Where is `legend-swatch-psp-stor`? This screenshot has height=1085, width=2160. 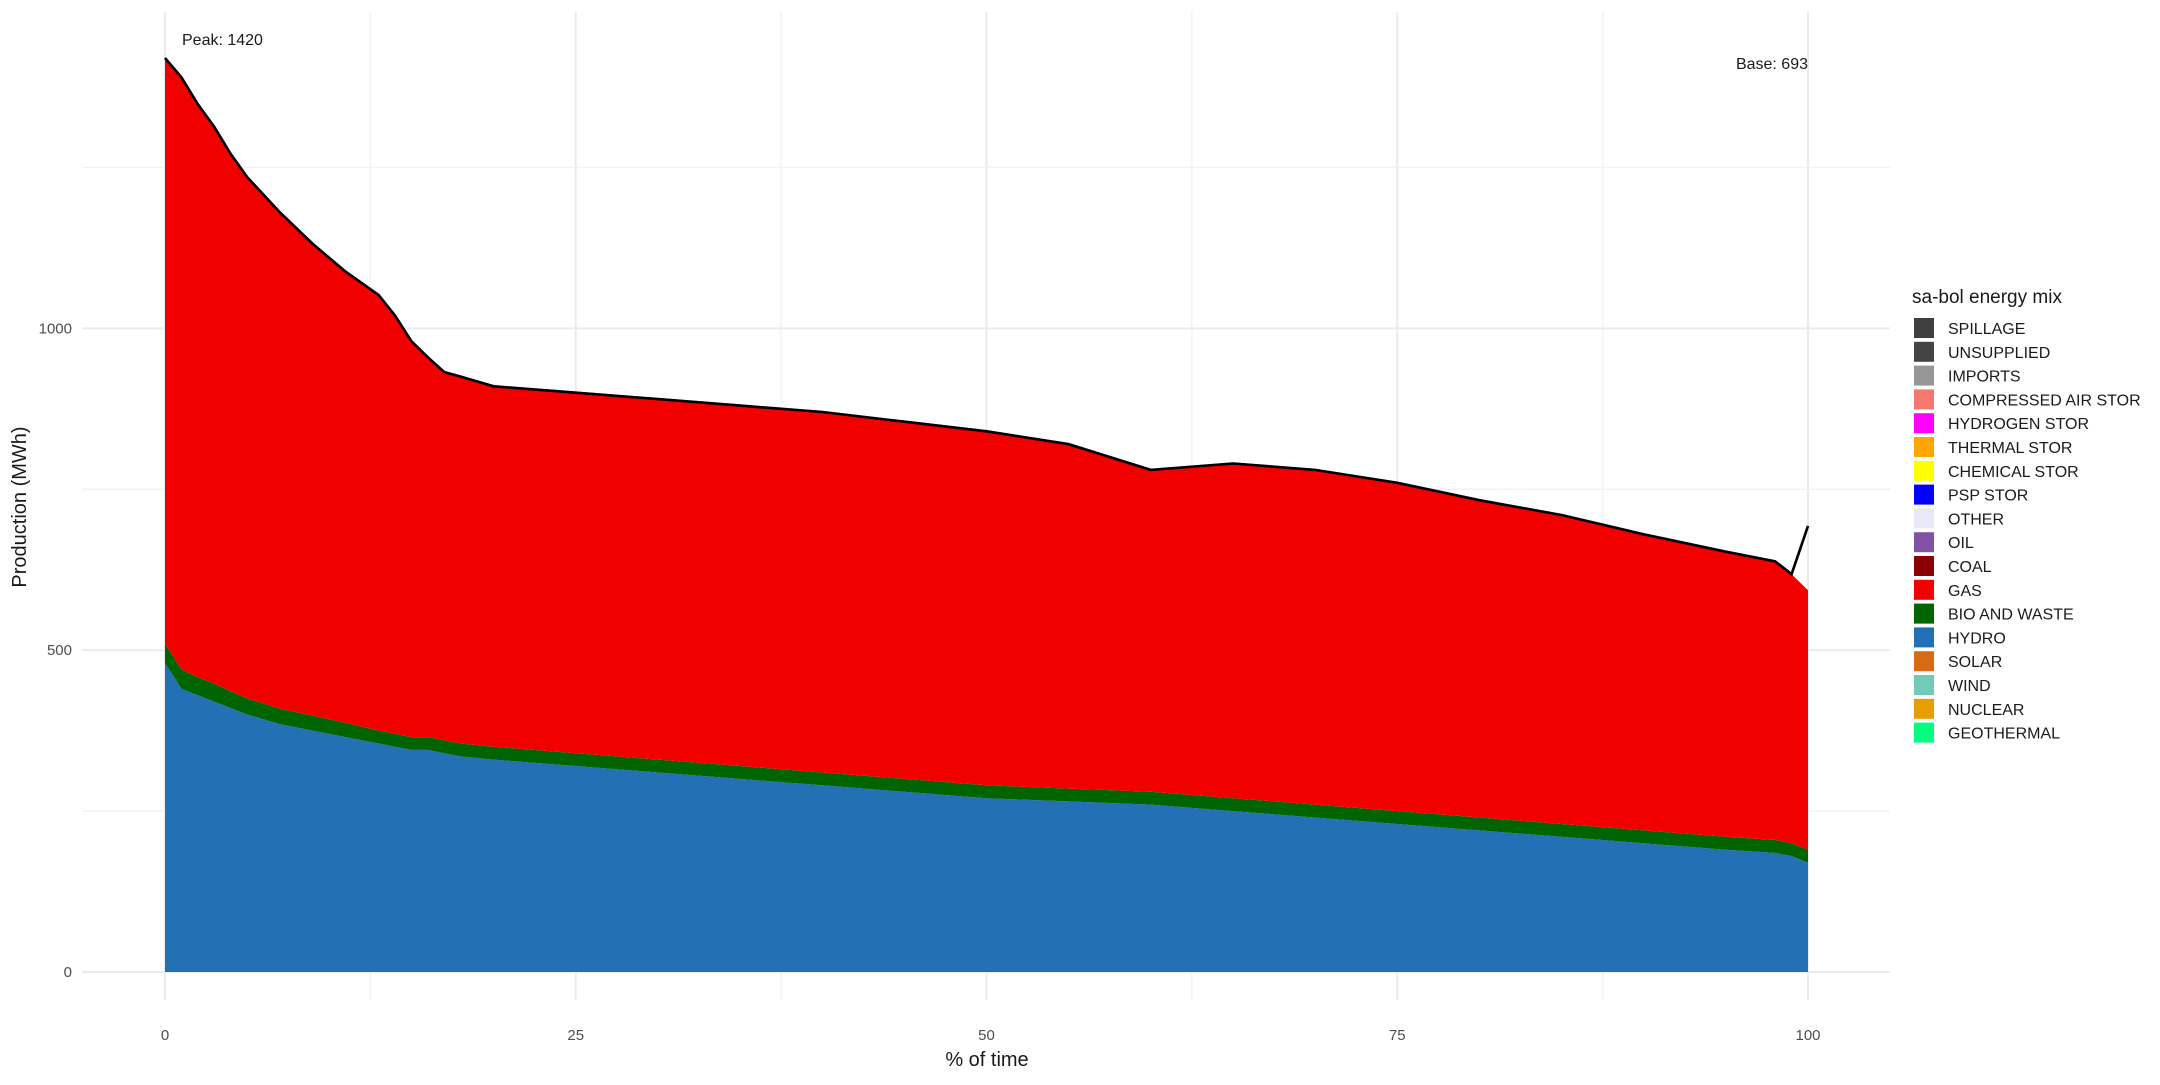 legend-swatch-psp-stor is located at coordinates (1924, 494).